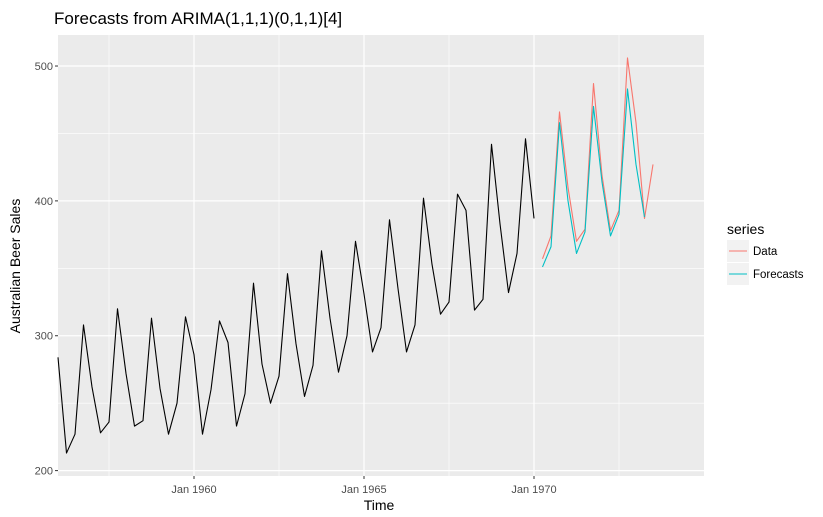  What do you see at coordinates (745, 229) in the screenshot?
I see `legend-title: series` at bounding box center [745, 229].